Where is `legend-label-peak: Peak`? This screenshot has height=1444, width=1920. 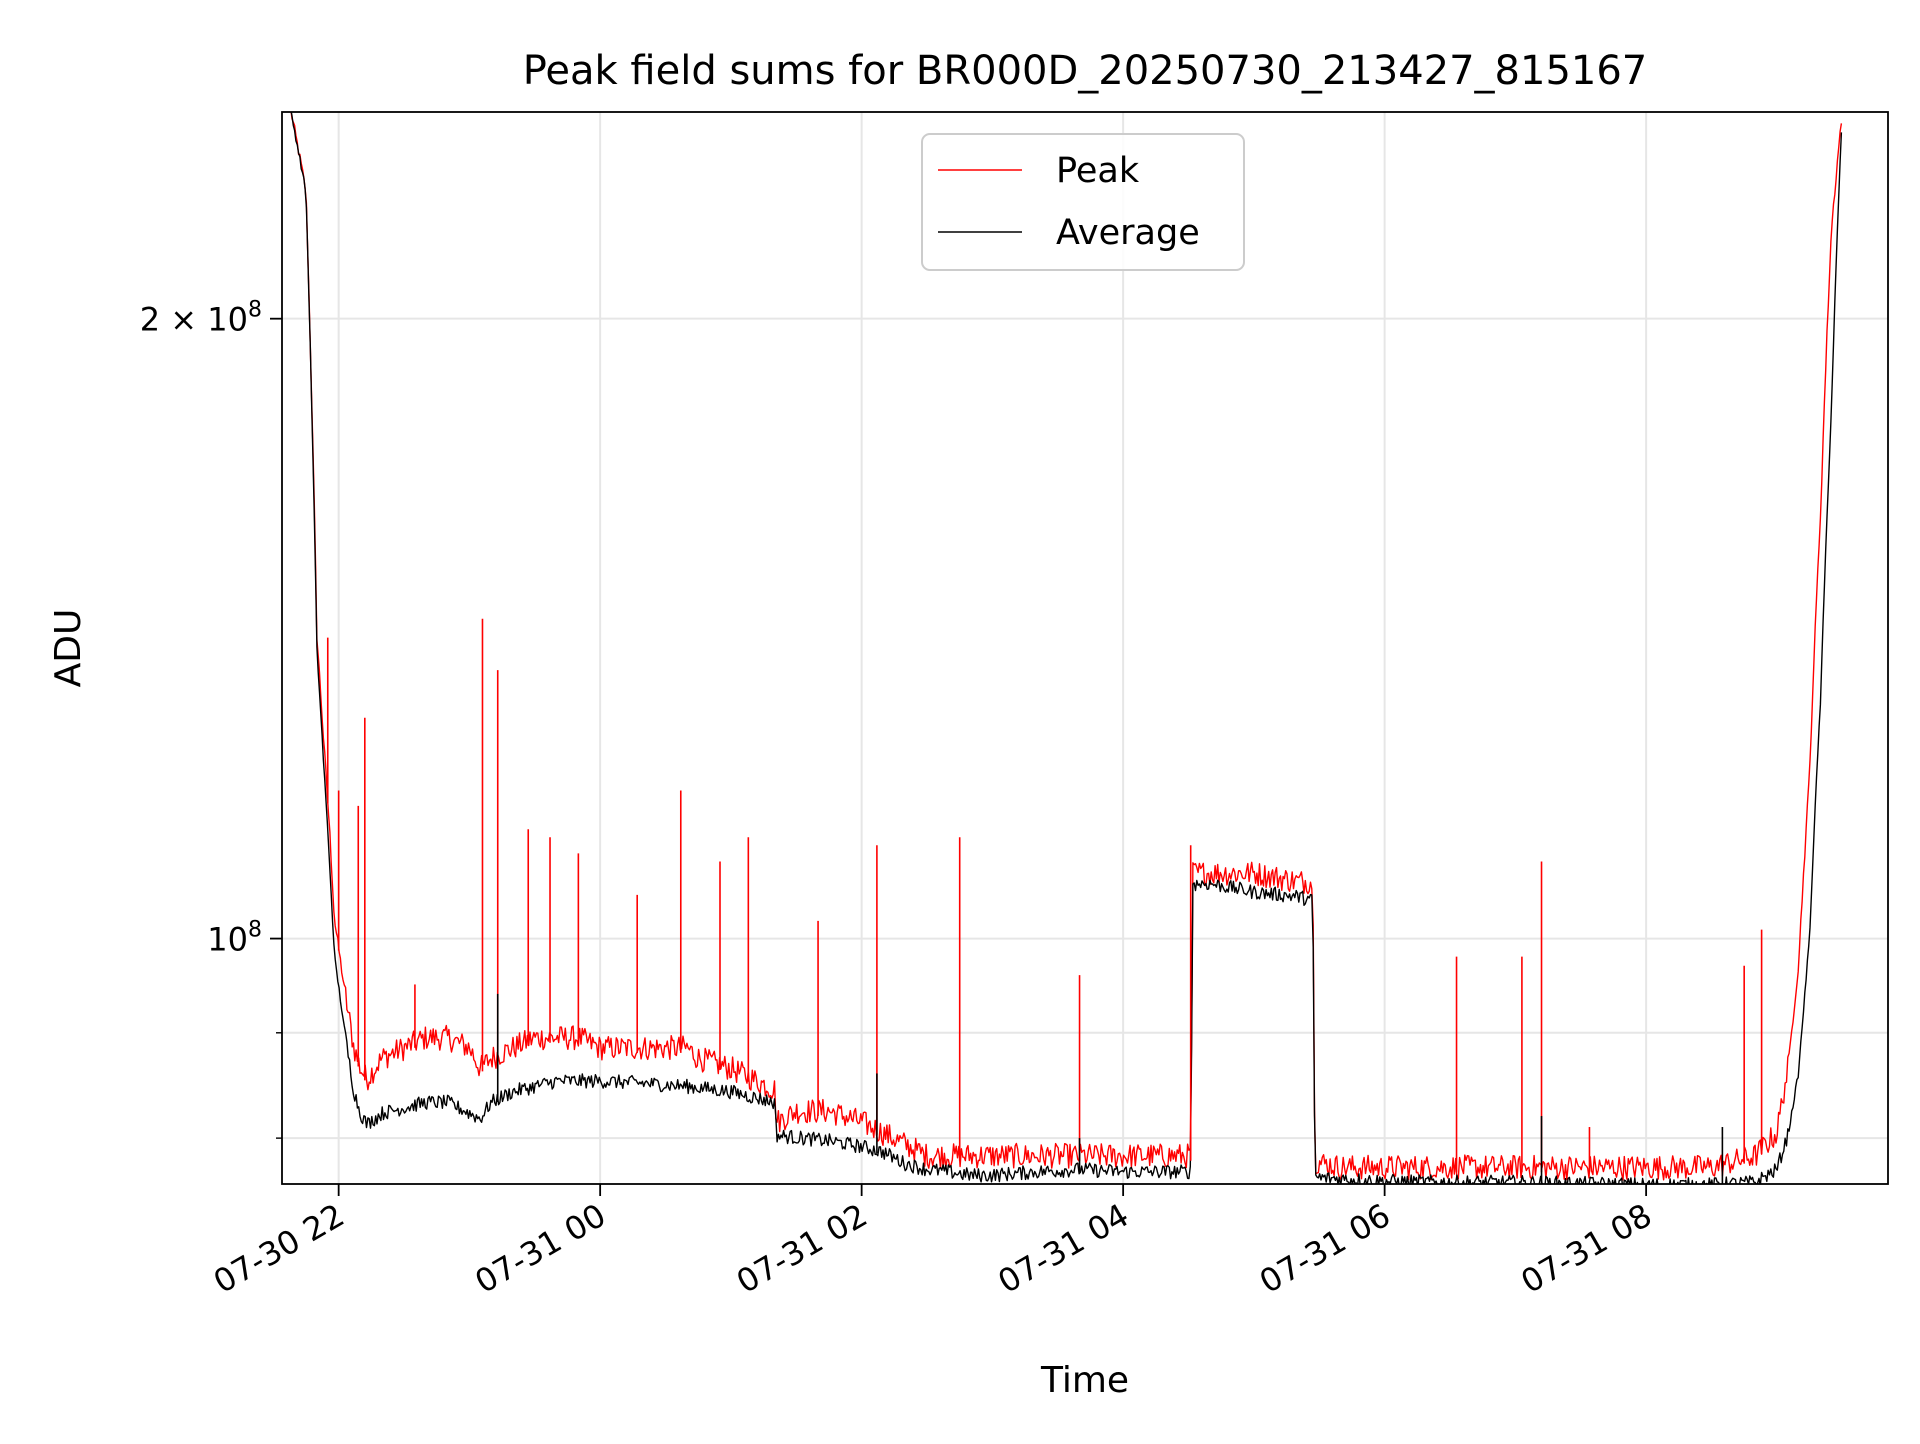 legend-label-peak: Peak is located at coordinates (1098, 171).